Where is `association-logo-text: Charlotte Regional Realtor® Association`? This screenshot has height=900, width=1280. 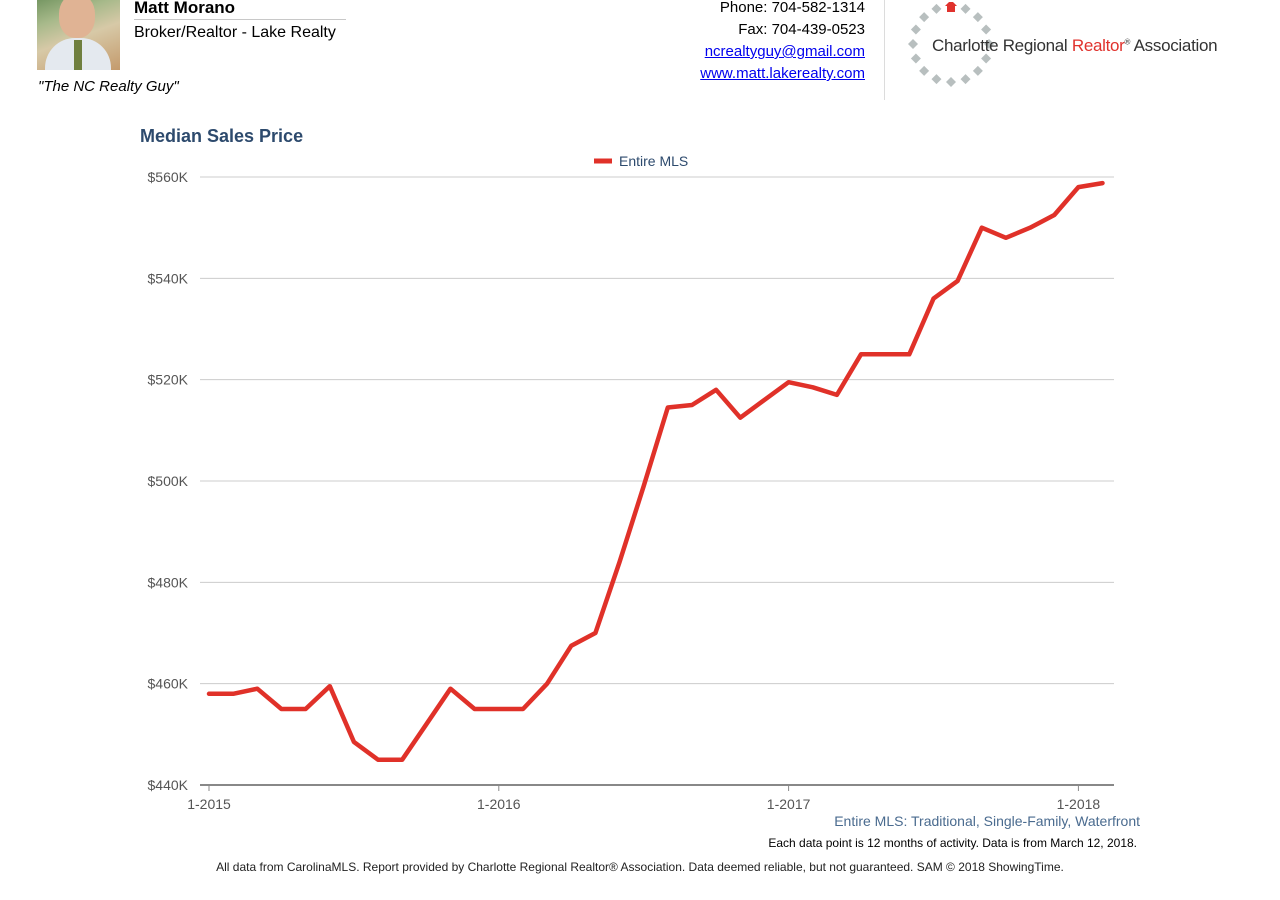
association-logo-text: Charlotte Regional Realtor® Association is located at coordinates (1075, 46).